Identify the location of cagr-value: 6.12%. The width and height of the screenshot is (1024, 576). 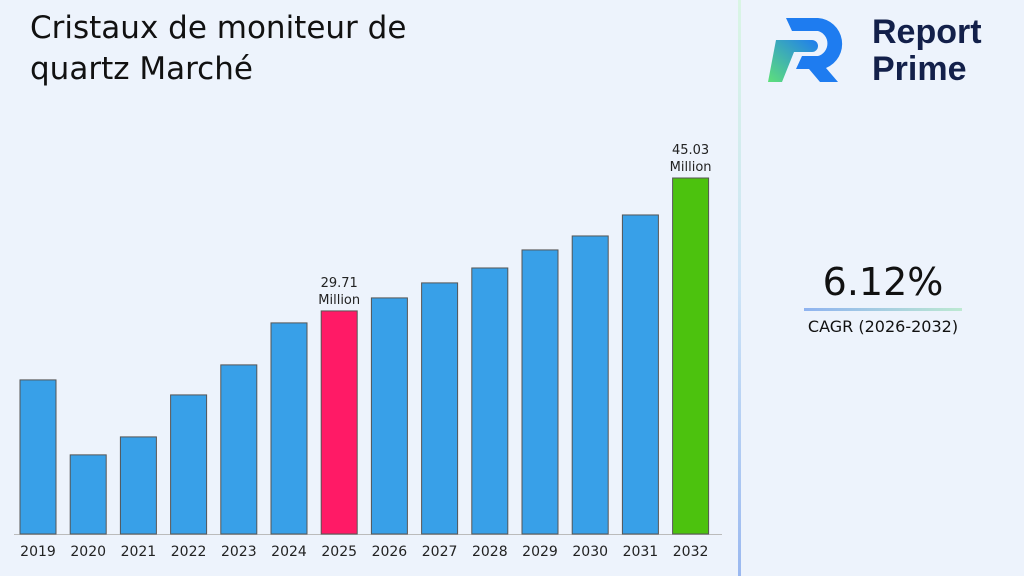
(883, 282).